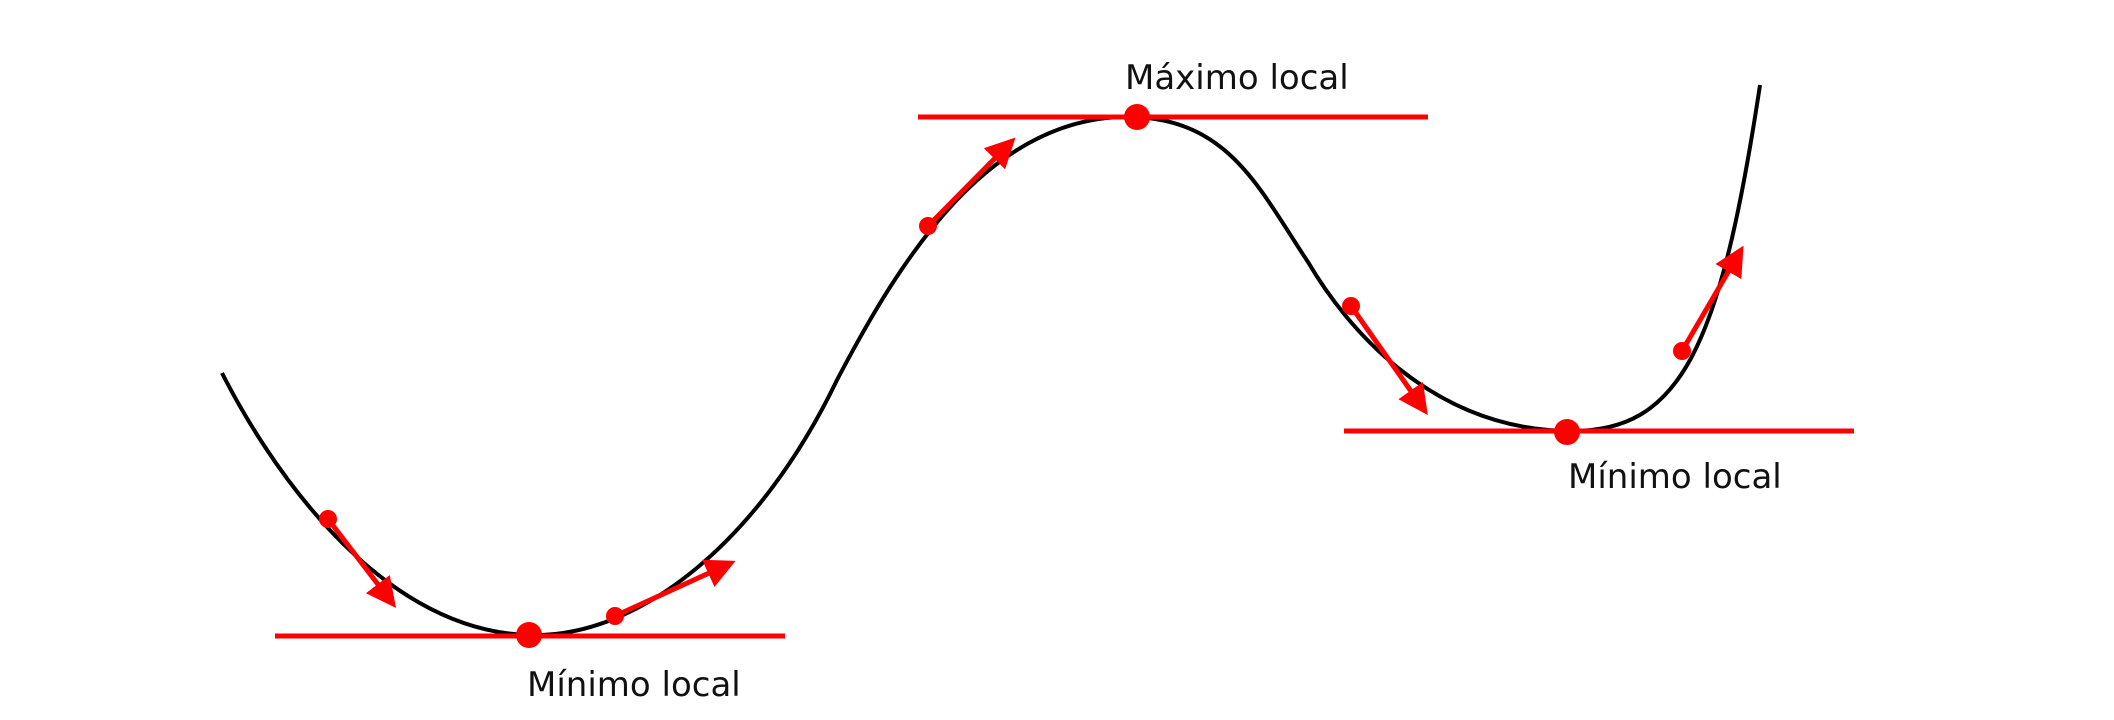 Image resolution: width=2114 pixels, height=720 pixels. Describe the element at coordinates (529, 635) in the screenshot. I see `extremum-point-min-left` at that location.